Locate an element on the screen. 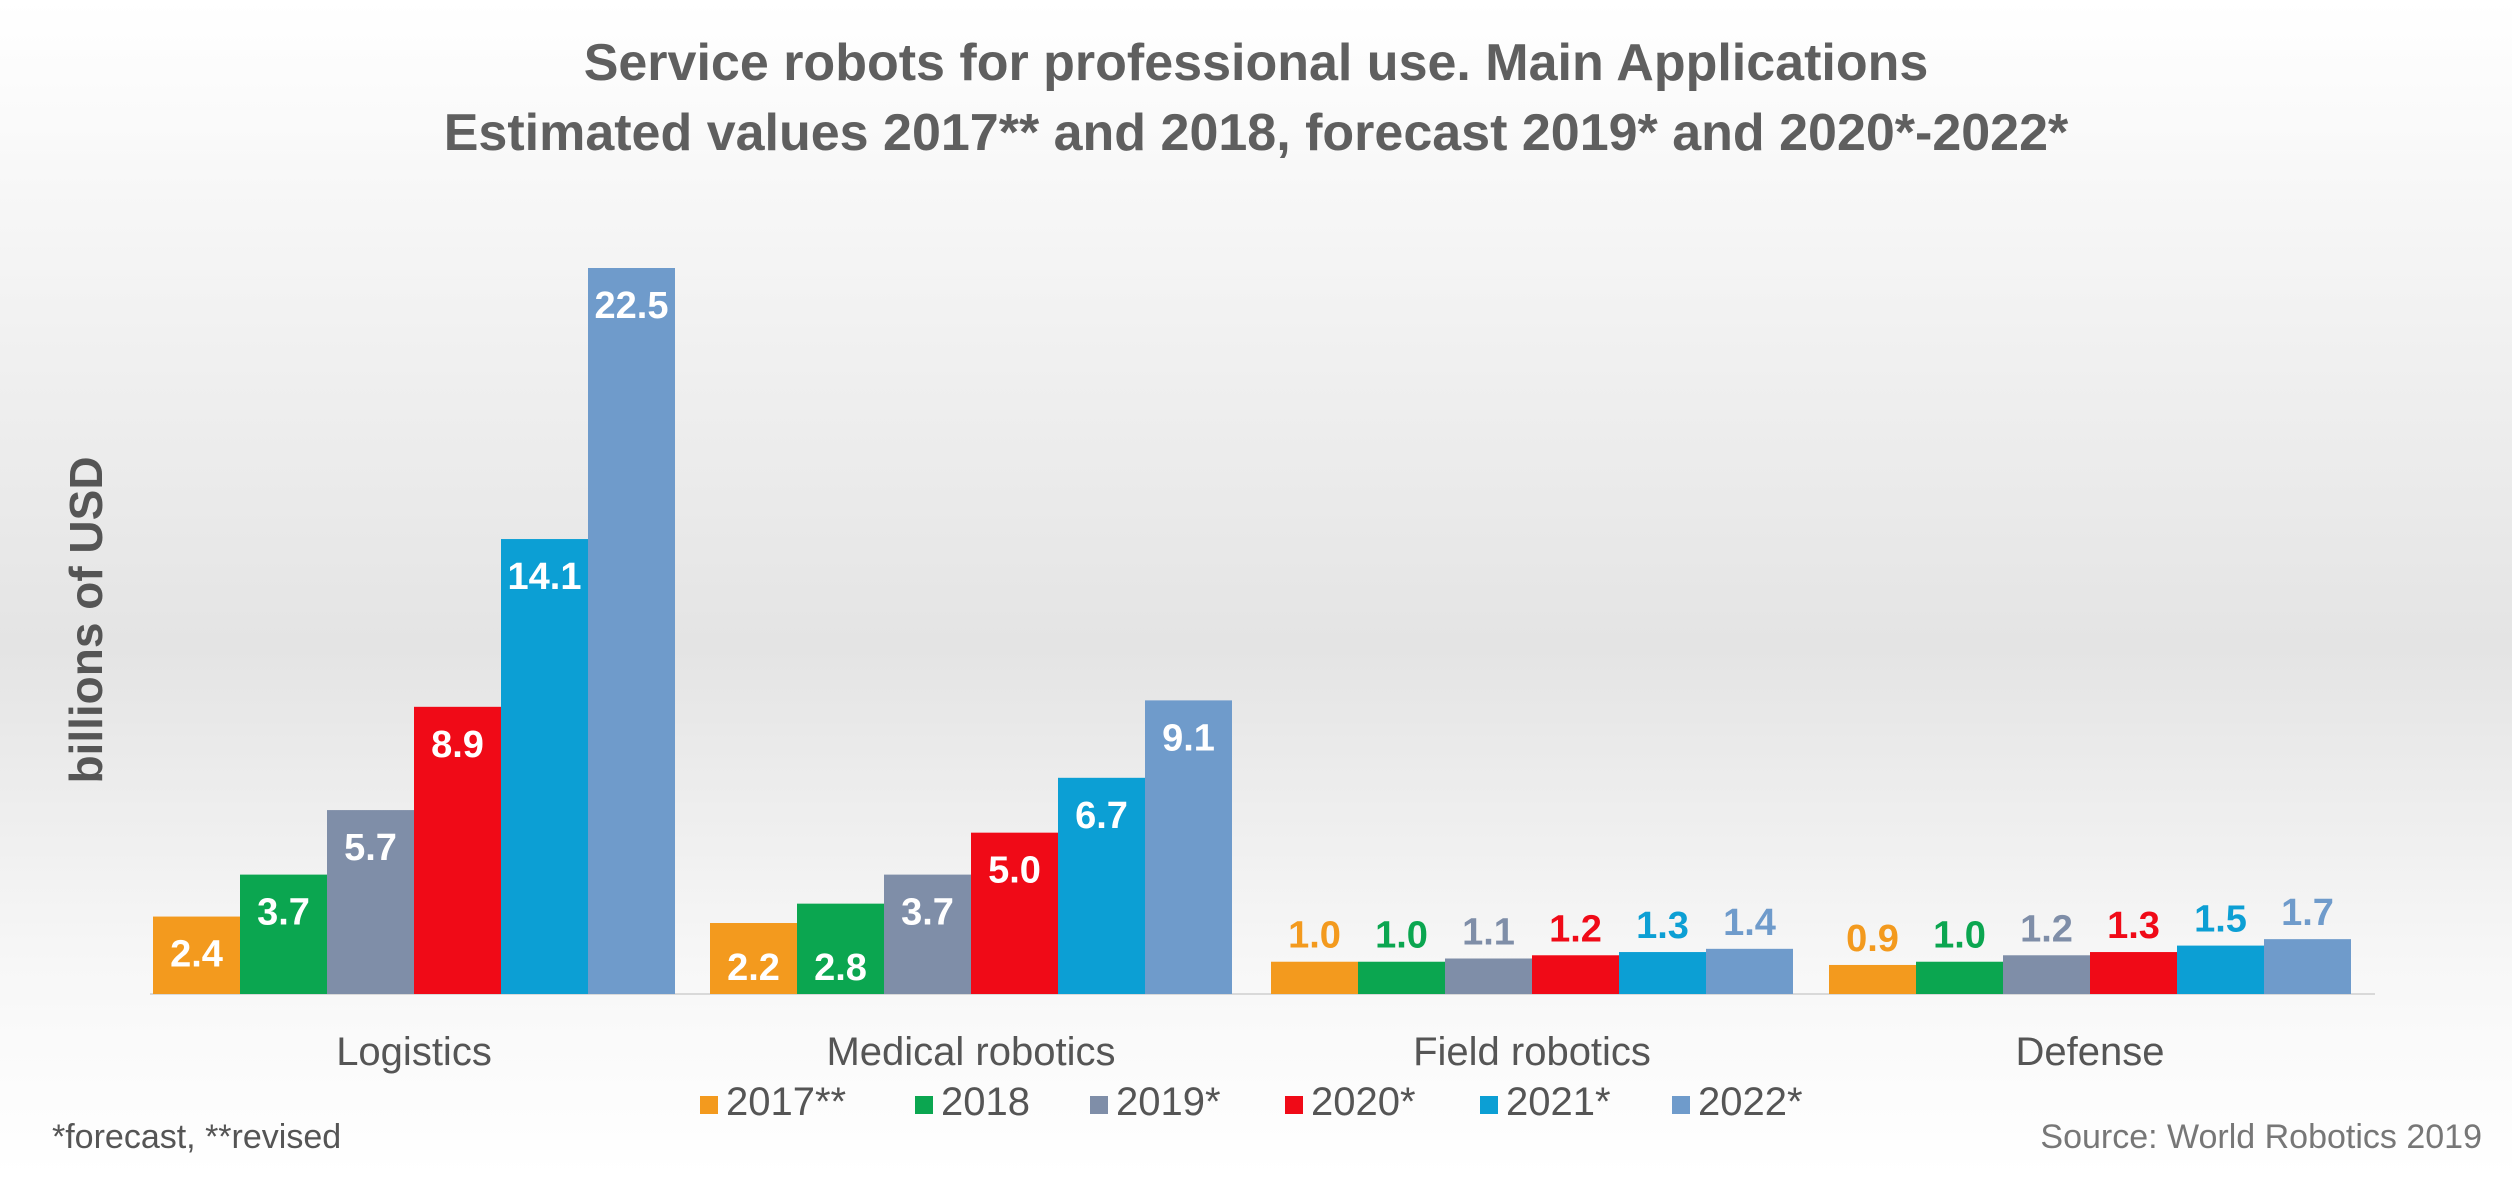  value-label: 1.4 is located at coordinates (1749, 923).